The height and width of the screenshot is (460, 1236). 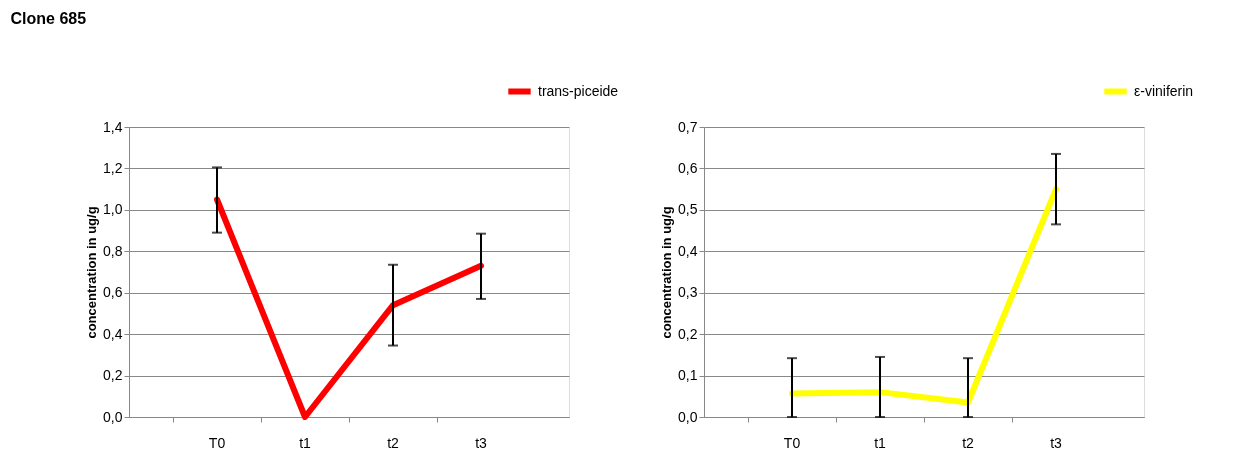 I want to click on legend-label: trans-piceide, so click(x=578, y=90).